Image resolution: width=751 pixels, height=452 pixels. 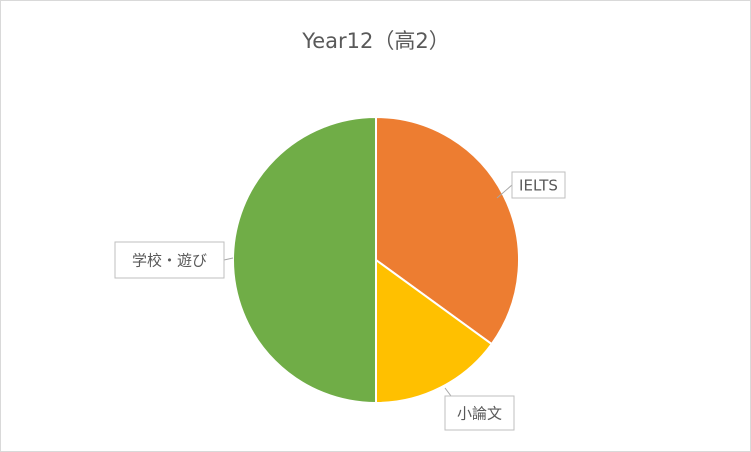 I want to click on data-label: IELTS, so click(x=538, y=186).